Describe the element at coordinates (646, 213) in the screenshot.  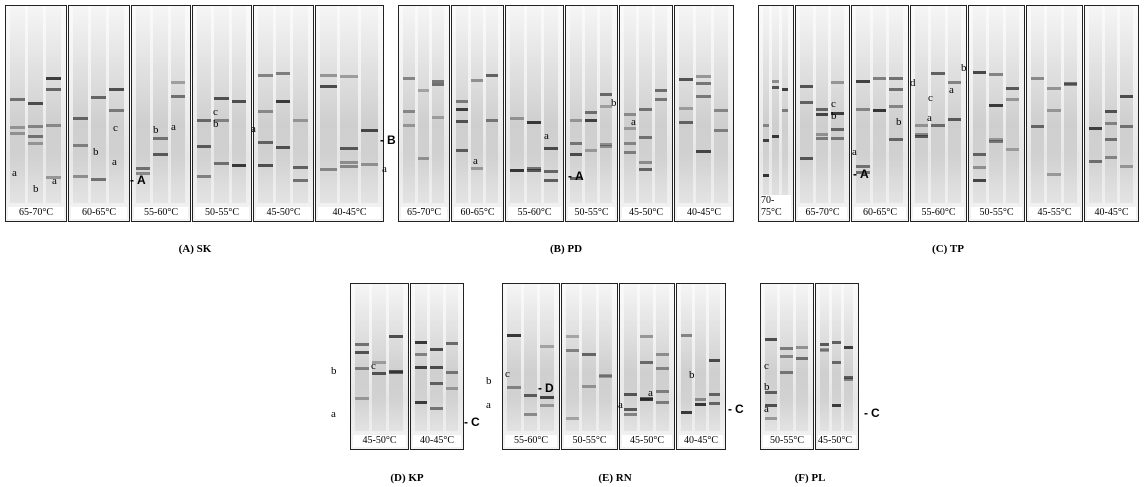
I see `lane-temperature-label: 45-50°C` at that location.